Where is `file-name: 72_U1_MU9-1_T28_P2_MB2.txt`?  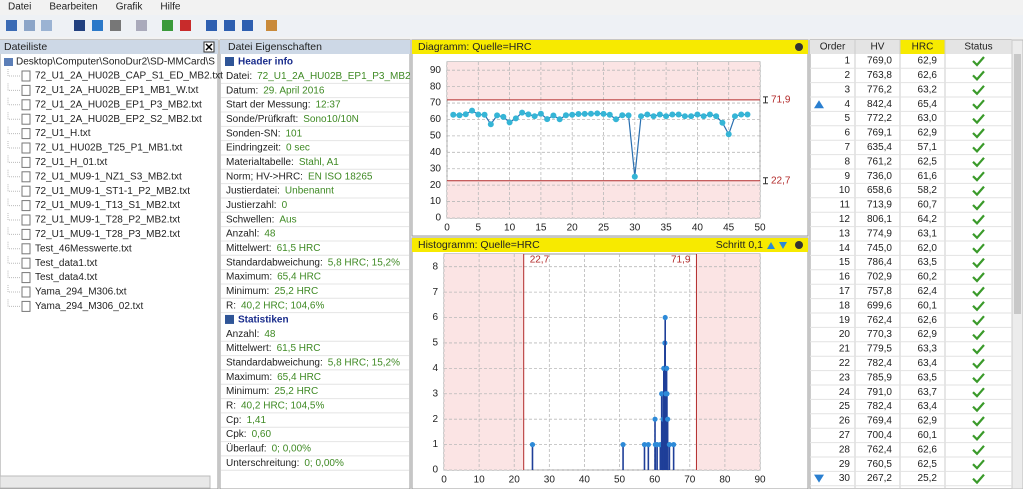
file-name: 72_U1_MU9-1_T28_P2_MB2.txt is located at coordinates (107, 220).